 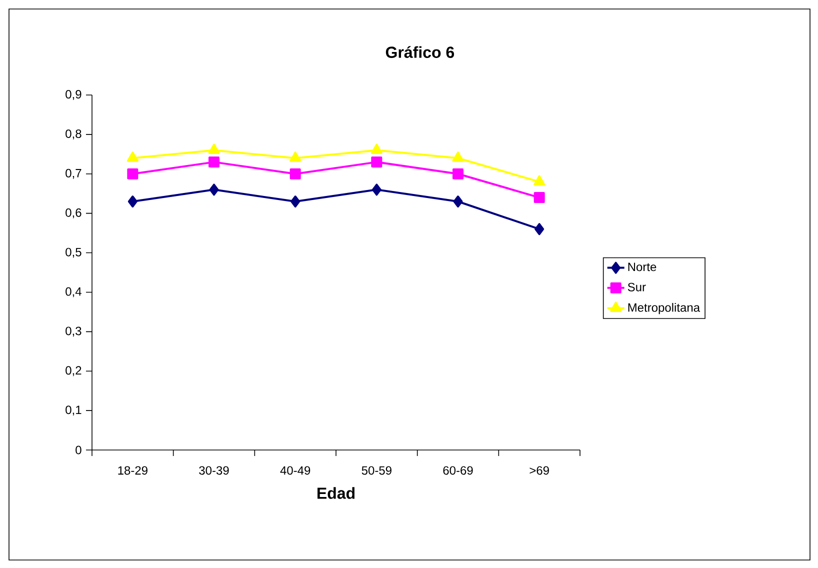 What do you see at coordinates (74, 134) in the screenshot?
I see `y-tick-label: 0,8` at bounding box center [74, 134].